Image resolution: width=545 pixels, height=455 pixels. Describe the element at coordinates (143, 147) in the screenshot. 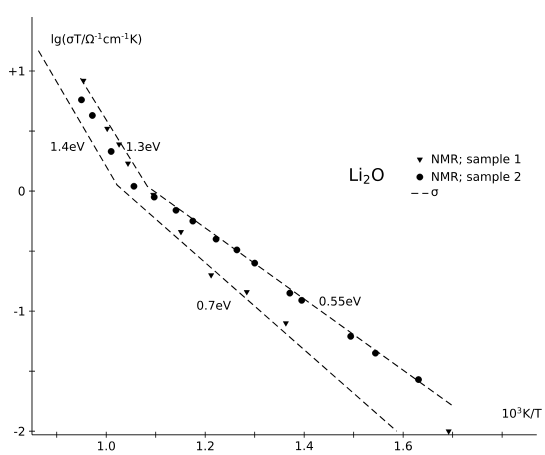

I see `annotation: 1.3eV` at that location.